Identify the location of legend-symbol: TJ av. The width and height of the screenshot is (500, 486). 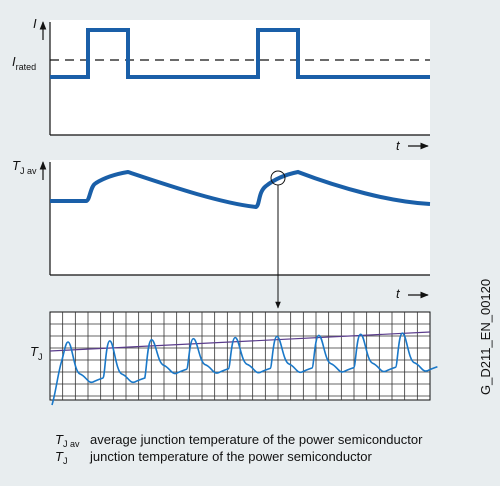
(67, 440).